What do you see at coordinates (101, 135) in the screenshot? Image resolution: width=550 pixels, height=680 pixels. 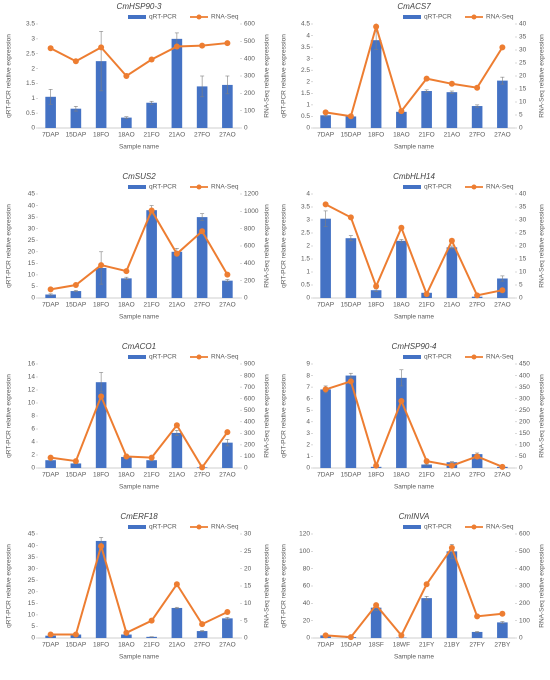 I see `x-tick-label: 18FO` at bounding box center [101, 135].